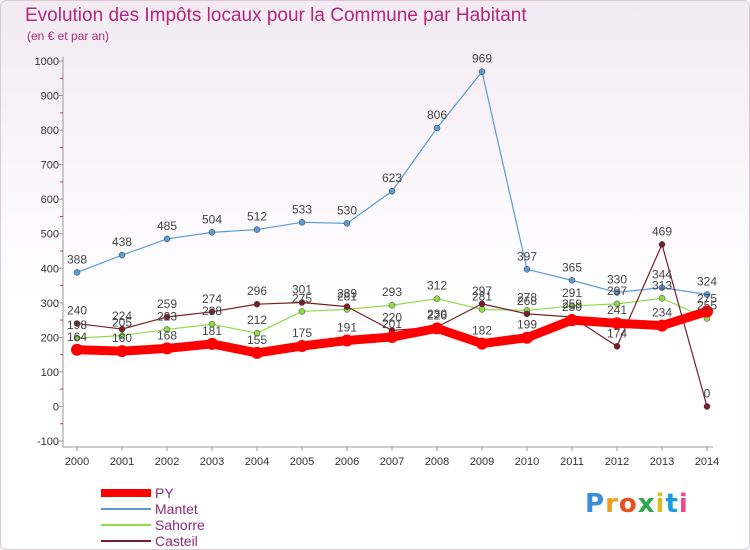 This screenshot has height=550, width=750. I want to click on data-label-mantet: 485, so click(167, 226).